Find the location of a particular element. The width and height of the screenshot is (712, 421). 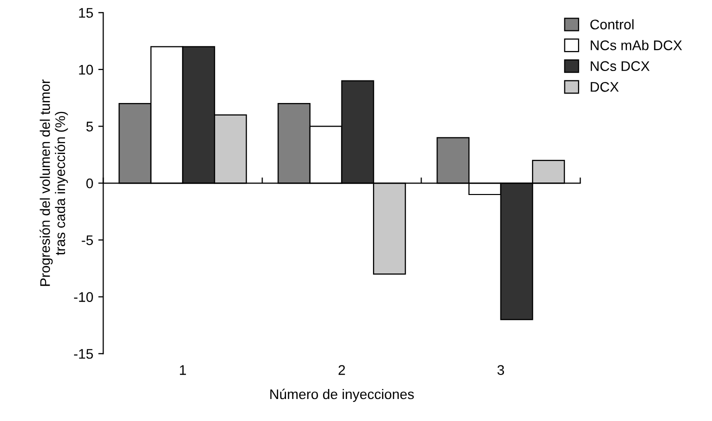

y-tick-label: -10 is located at coordinates (83, 297).